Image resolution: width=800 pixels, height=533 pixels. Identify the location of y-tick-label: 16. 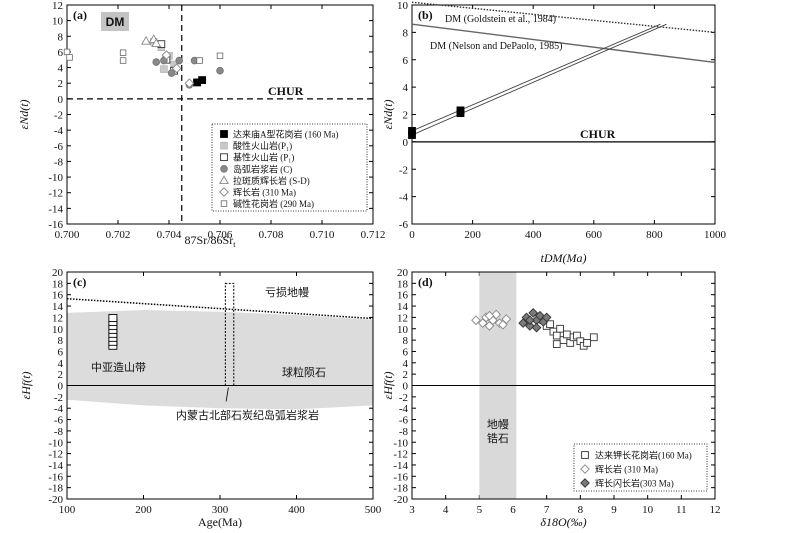
(58, 296).